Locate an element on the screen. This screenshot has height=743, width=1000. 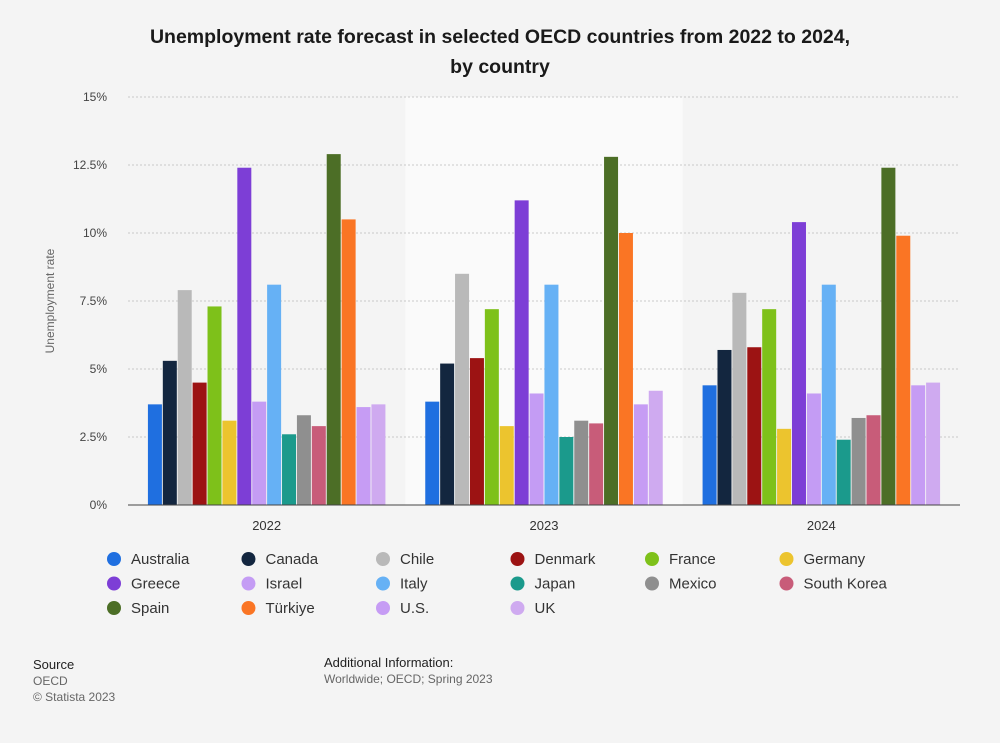
y-tick-label: 2.5% is located at coordinates (94, 437).